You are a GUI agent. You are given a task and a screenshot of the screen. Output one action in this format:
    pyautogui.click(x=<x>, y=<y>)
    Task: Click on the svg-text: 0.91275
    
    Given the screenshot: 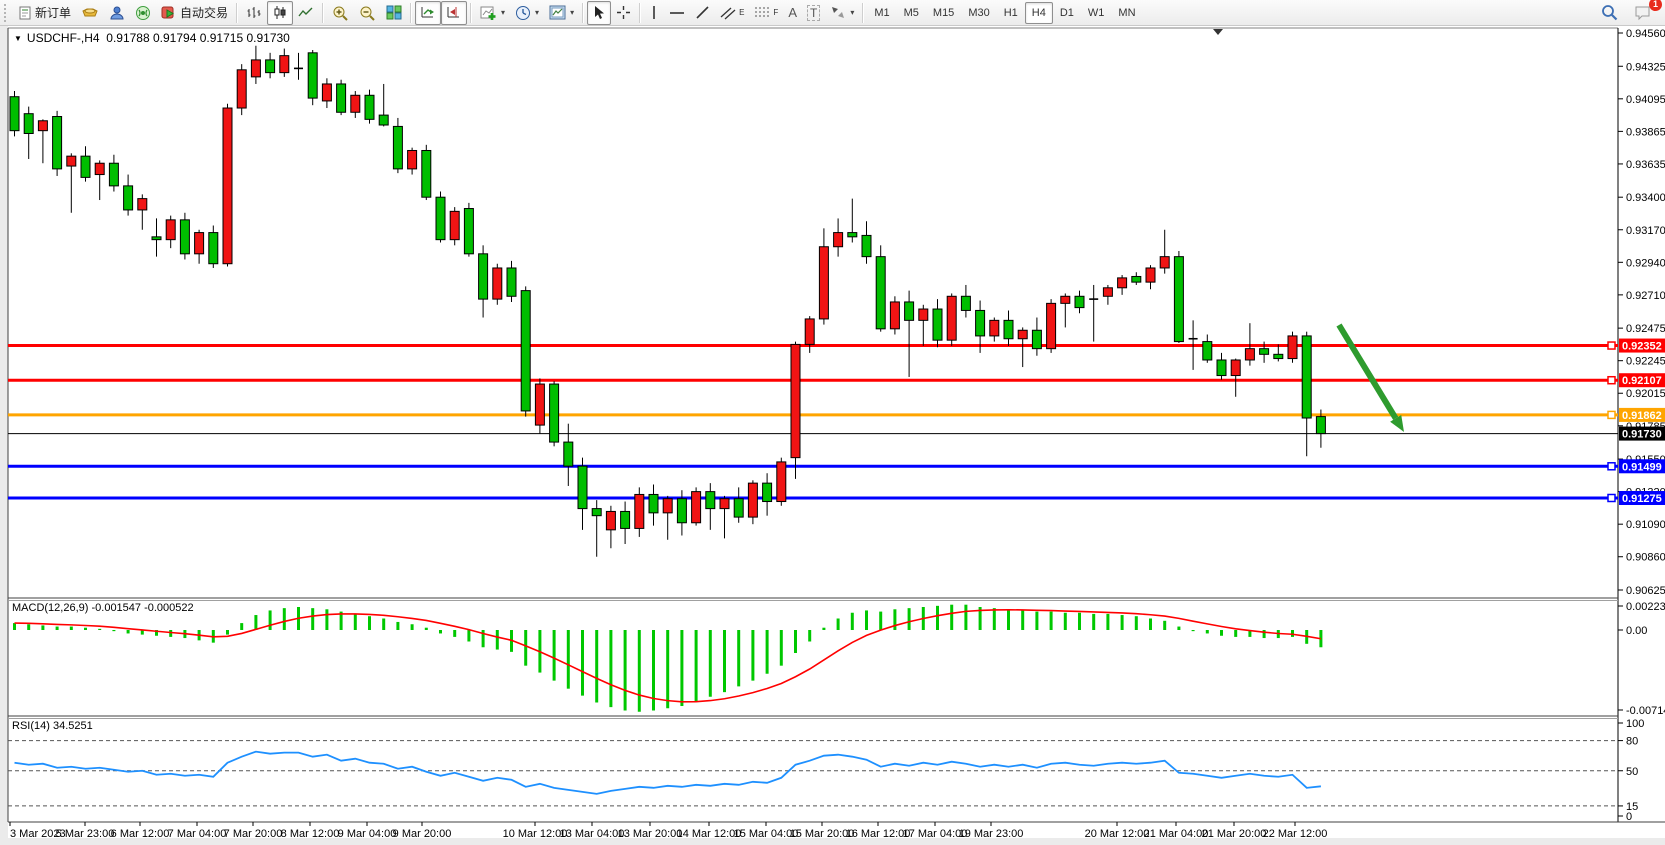 What is the action you would take?
    pyautogui.click(x=1642, y=499)
    